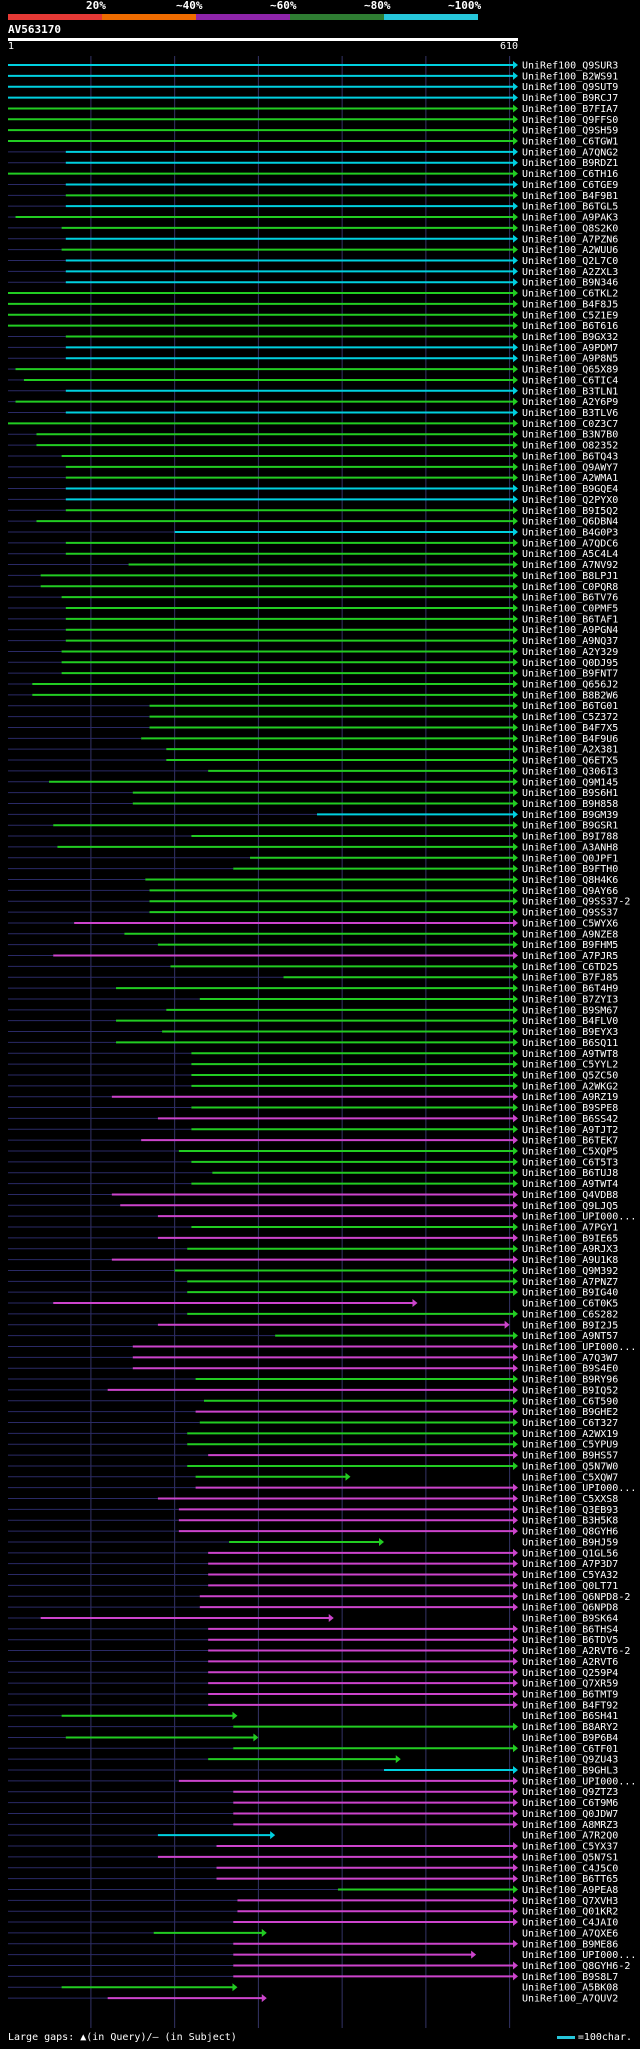  I want to click on hit-label: UniRef100_B2WS91, so click(570, 76).